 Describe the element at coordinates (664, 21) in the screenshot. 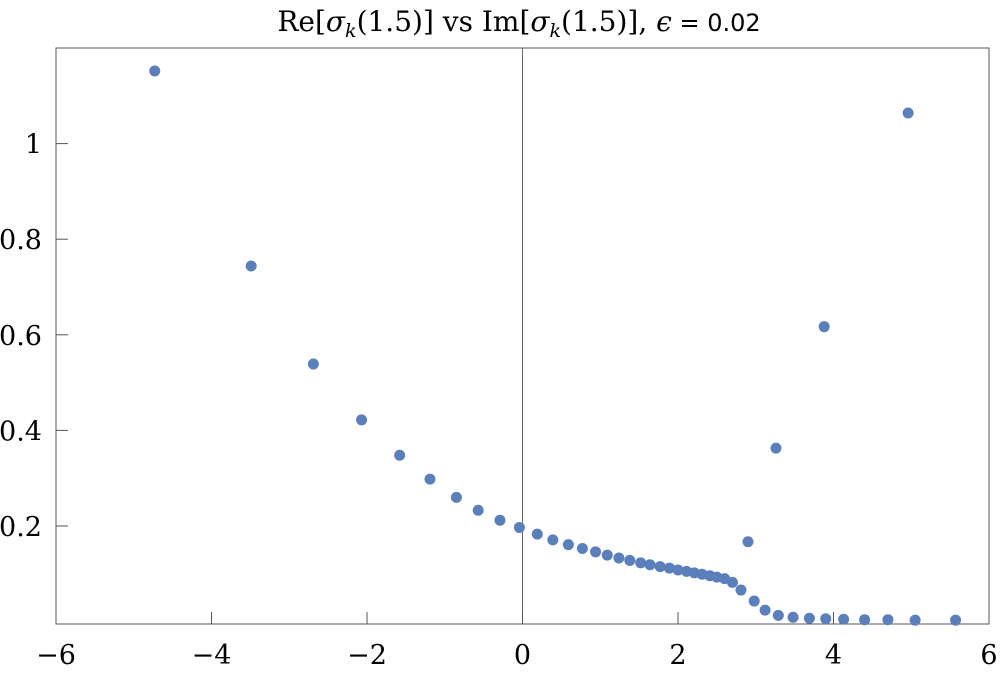

I see `title-part-epsilon: ϵ` at that location.